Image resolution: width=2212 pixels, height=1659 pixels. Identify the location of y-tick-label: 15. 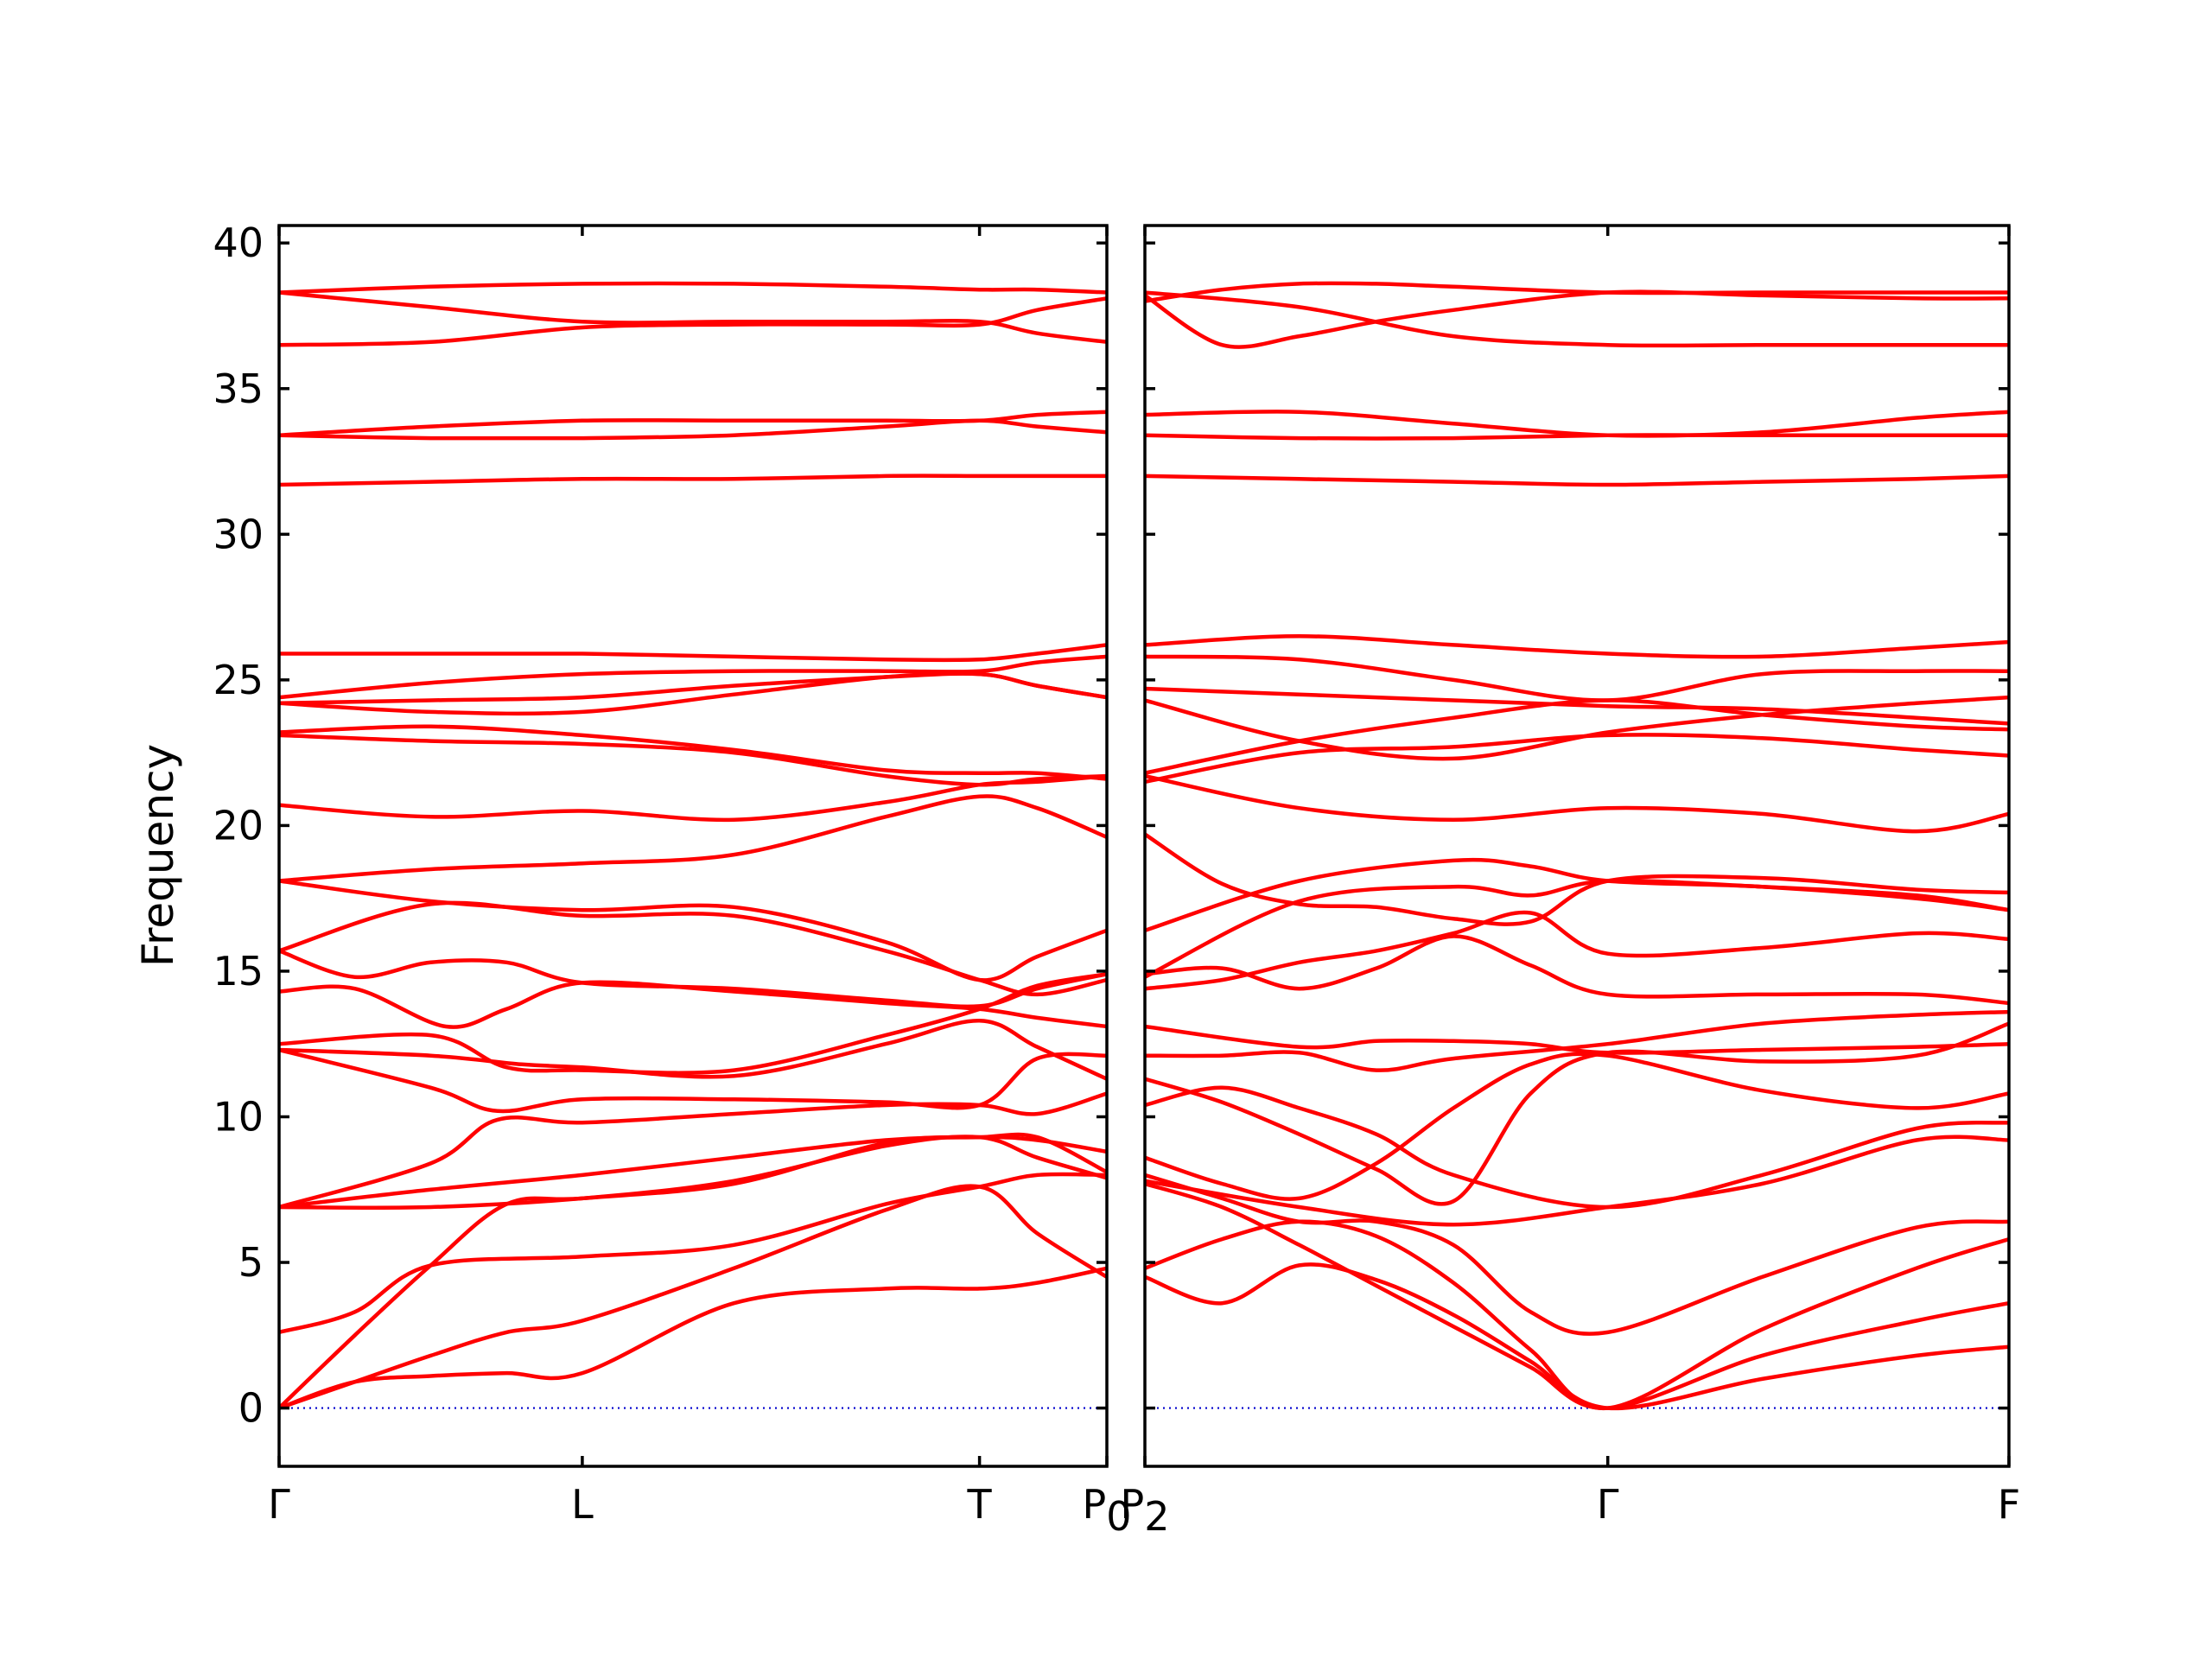
(238, 971).